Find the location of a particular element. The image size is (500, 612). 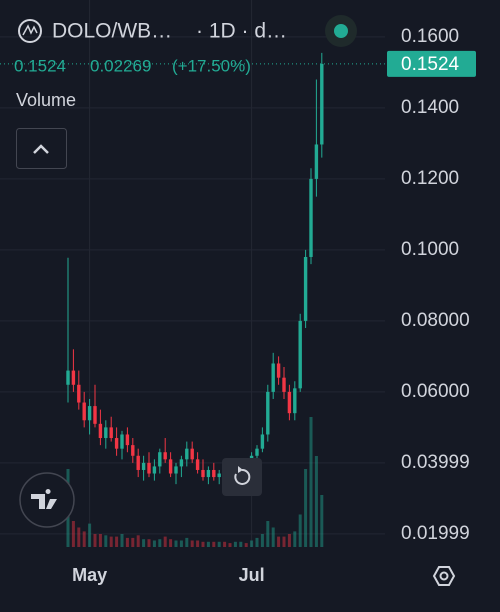

symbol-logo is located at coordinates (30, 31).